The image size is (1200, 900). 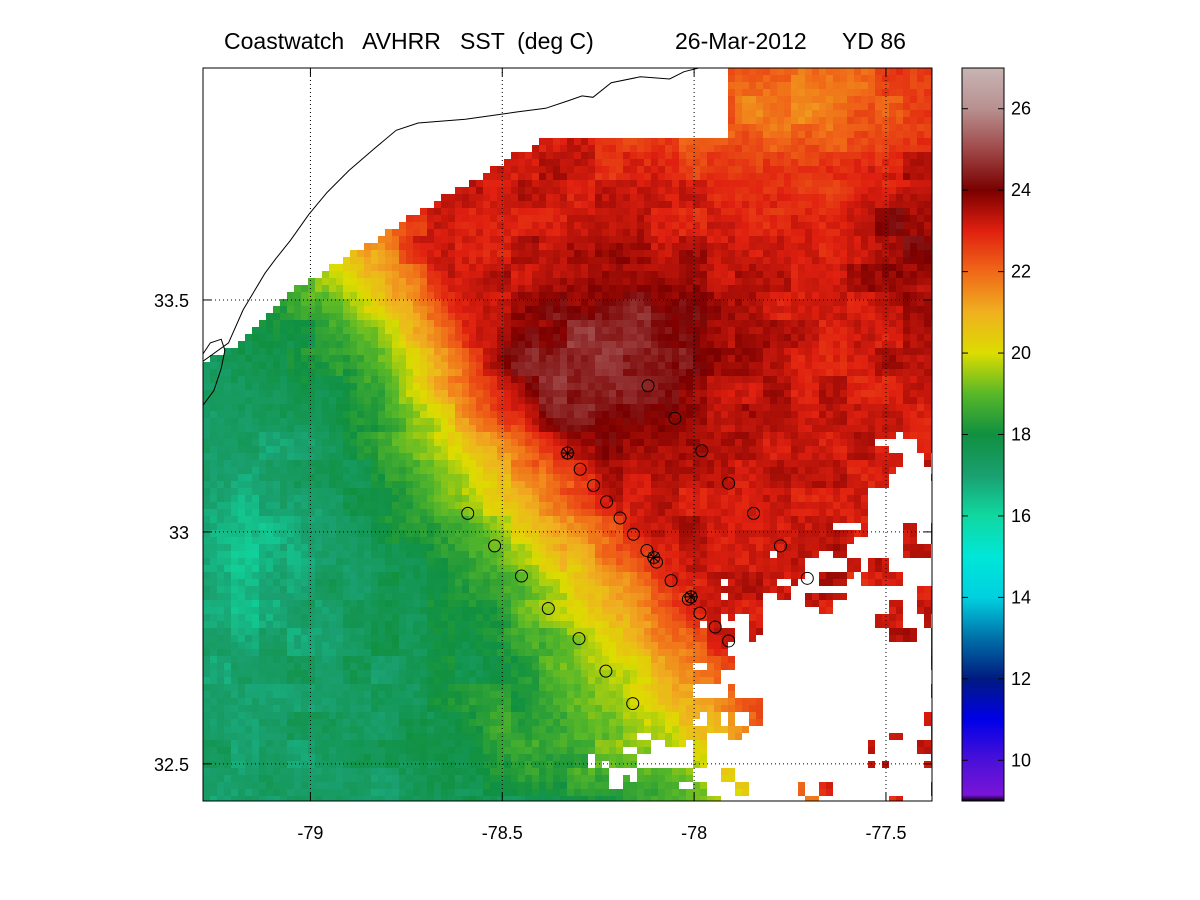 I want to click on x-tick-label: -78, so click(x=694, y=833).